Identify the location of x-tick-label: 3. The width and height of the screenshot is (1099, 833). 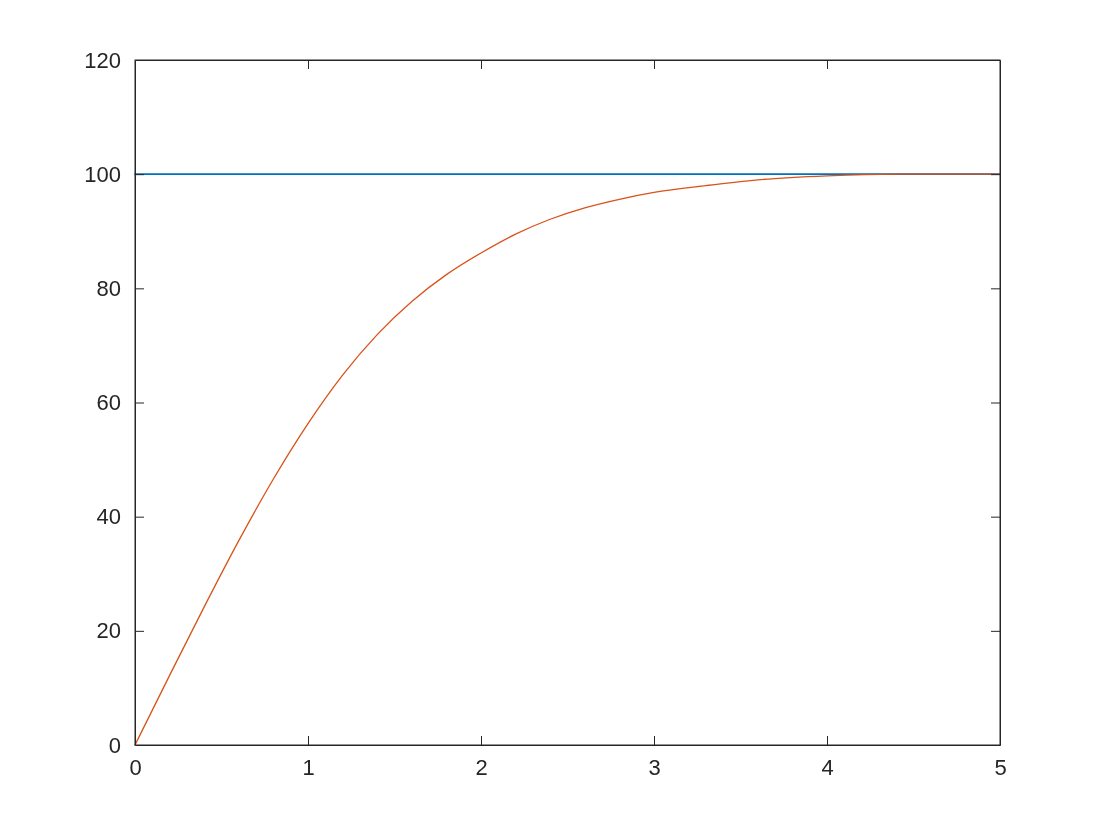
(654, 767).